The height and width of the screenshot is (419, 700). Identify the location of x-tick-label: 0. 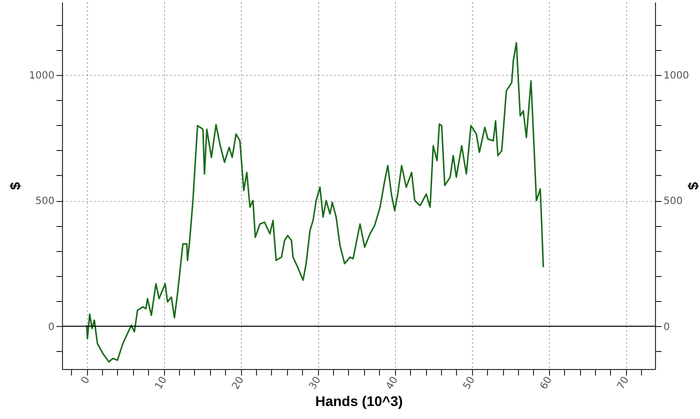
(86, 380).